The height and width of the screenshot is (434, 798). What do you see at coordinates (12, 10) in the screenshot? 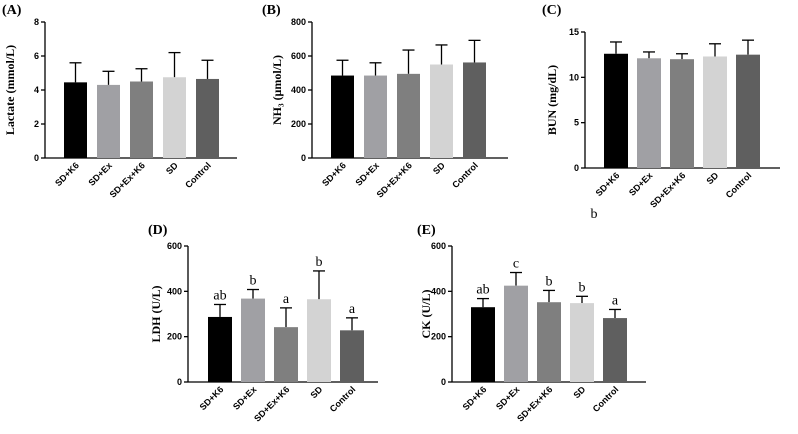
I see `panel-label: (A)` at bounding box center [12, 10].